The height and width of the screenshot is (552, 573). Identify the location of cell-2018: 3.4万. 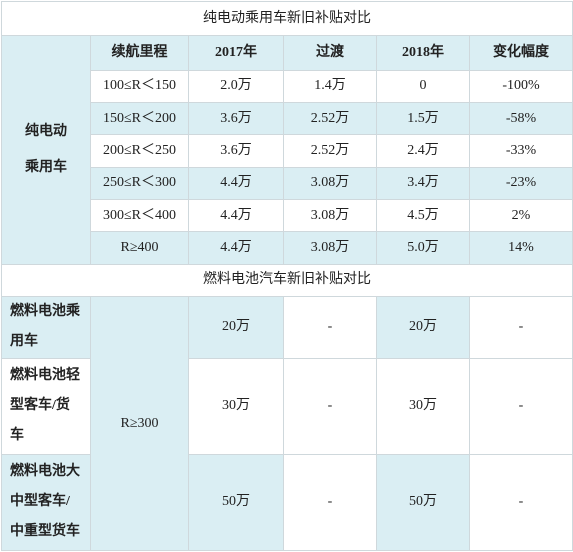
(423, 183).